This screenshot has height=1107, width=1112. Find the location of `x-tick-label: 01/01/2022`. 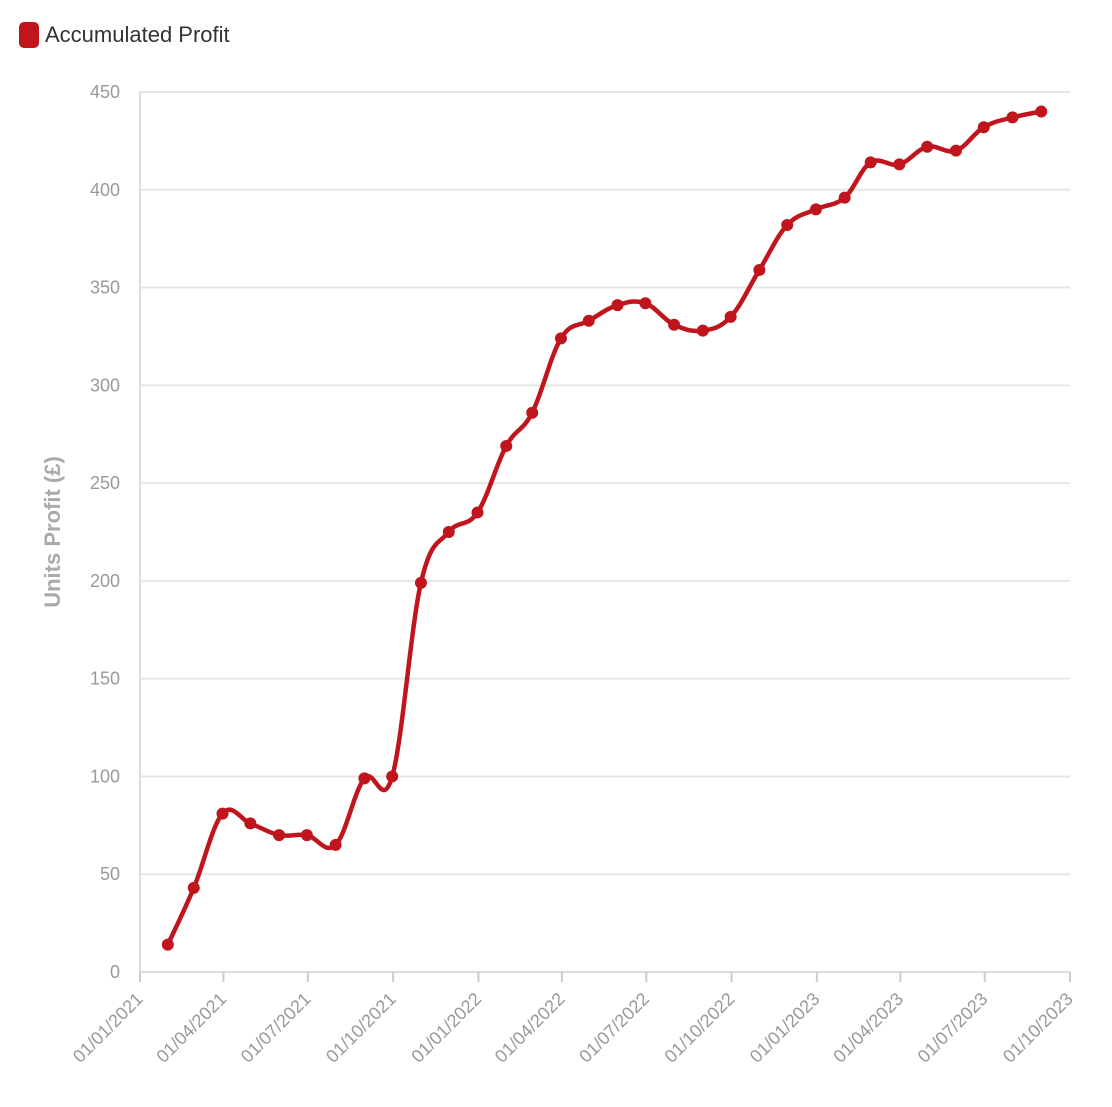

x-tick-label: 01/01/2022 is located at coordinates (446, 1028).